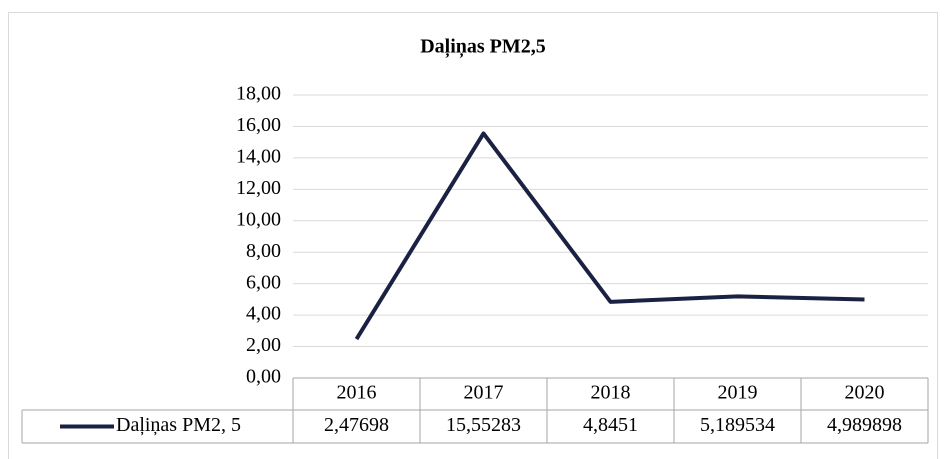 The width and height of the screenshot is (946, 459). What do you see at coordinates (263, 377) in the screenshot?
I see `y-tick-label: 0,00` at bounding box center [263, 377].